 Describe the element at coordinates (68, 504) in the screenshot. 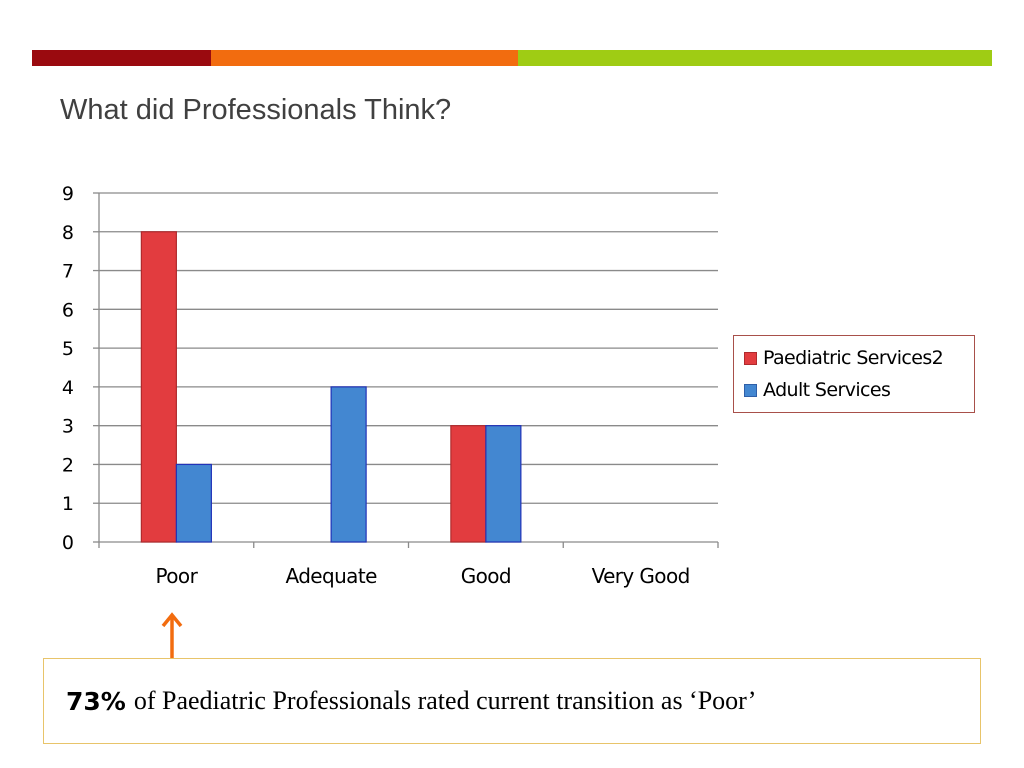

I see `y-tick-label: 1` at that location.